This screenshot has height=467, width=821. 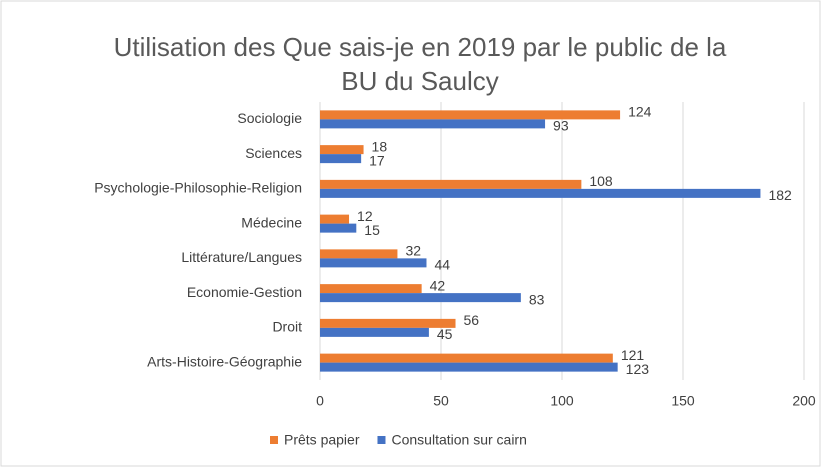 What do you see at coordinates (640, 112) in the screenshot?
I see `value-label: 124` at bounding box center [640, 112].